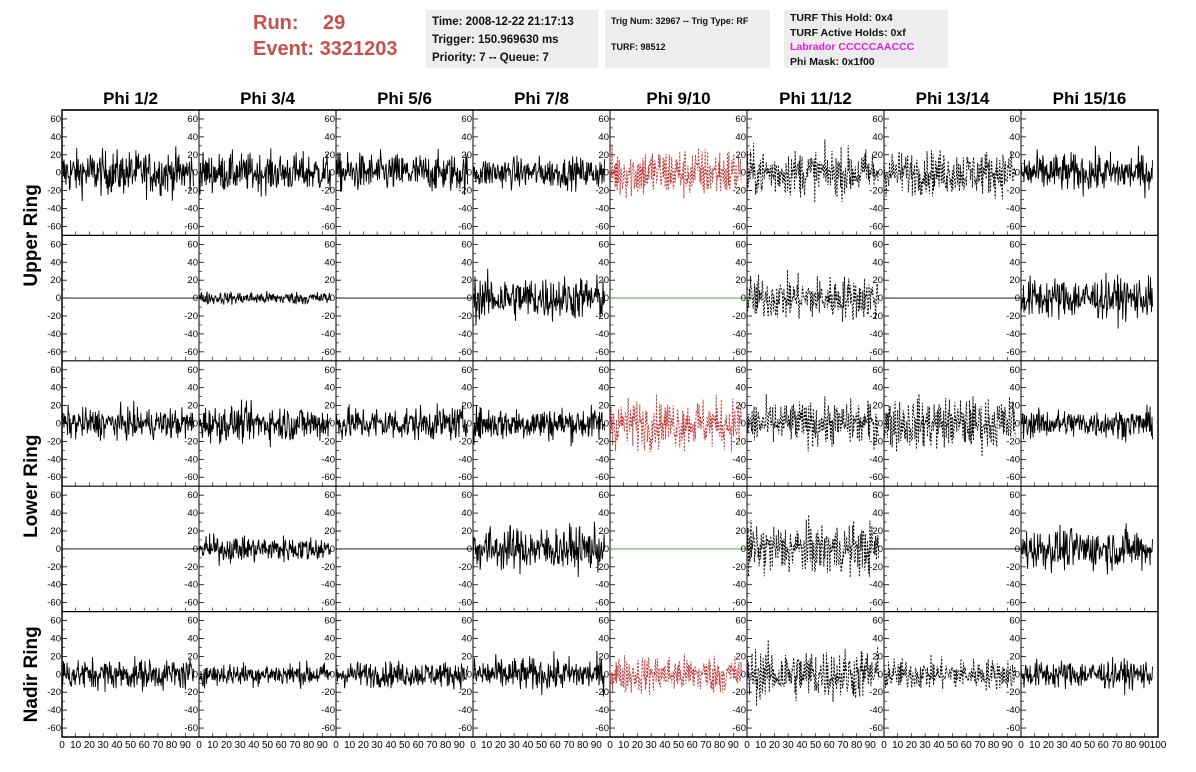 Image resolution: width=1196 pixels, height=772 pixels. Describe the element at coordinates (130, 98) in the screenshot. I see `column-label: Phi 1/2` at that location.